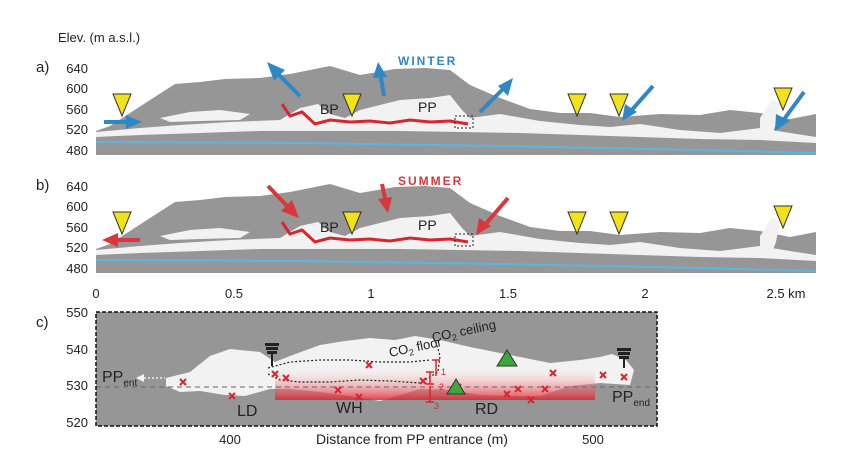 The width and height of the screenshot is (850, 465). Describe the element at coordinates (95, 293) in the screenshot. I see `x-tick-0: 0` at that location.